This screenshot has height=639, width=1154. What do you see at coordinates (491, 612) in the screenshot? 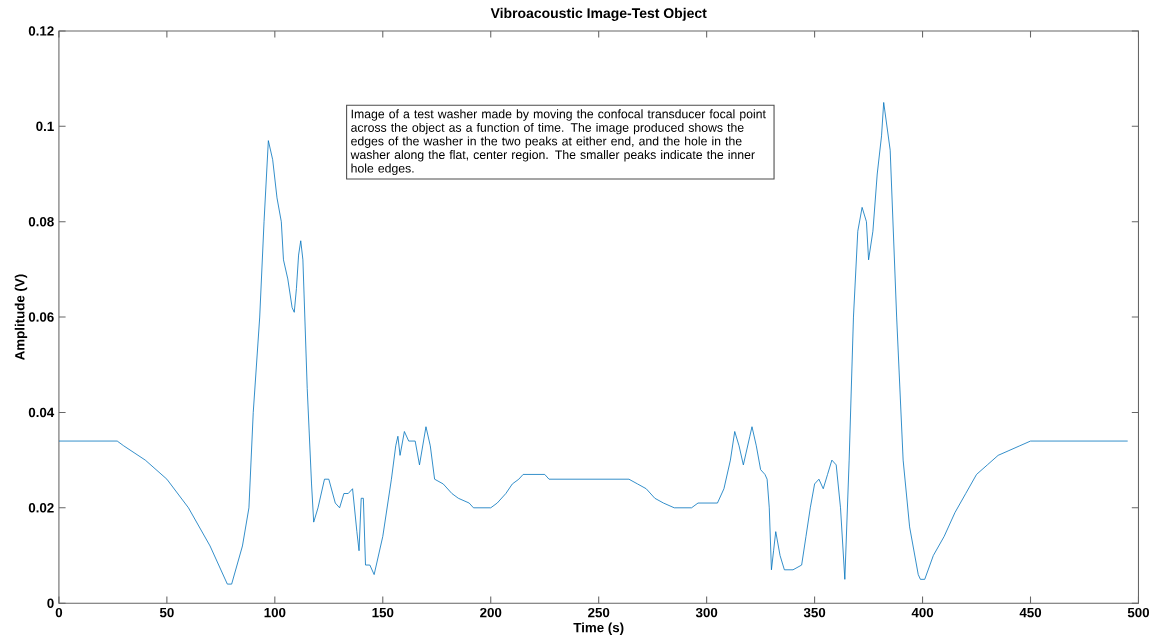
I see `x-tick-label: 200` at bounding box center [491, 612].